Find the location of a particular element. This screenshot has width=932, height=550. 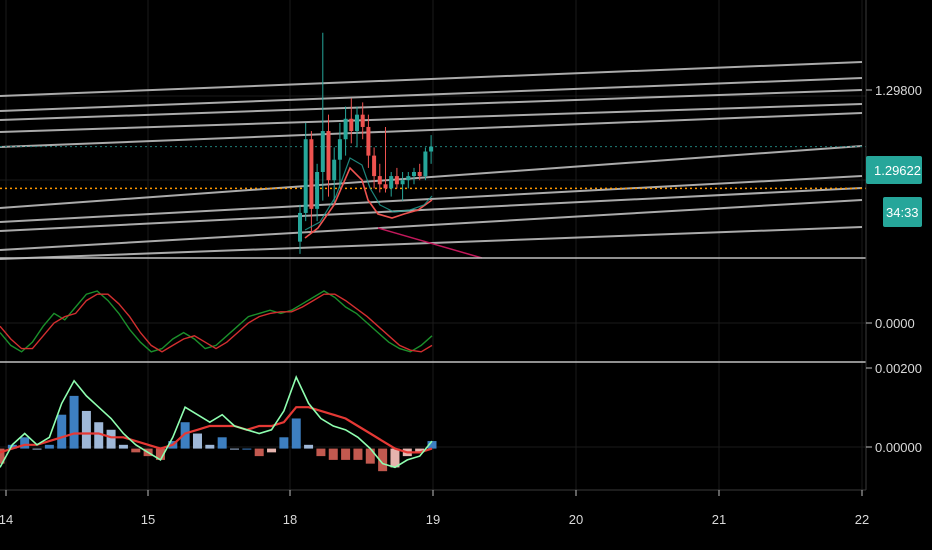

time-axis-label: 19 is located at coordinates (433, 519).